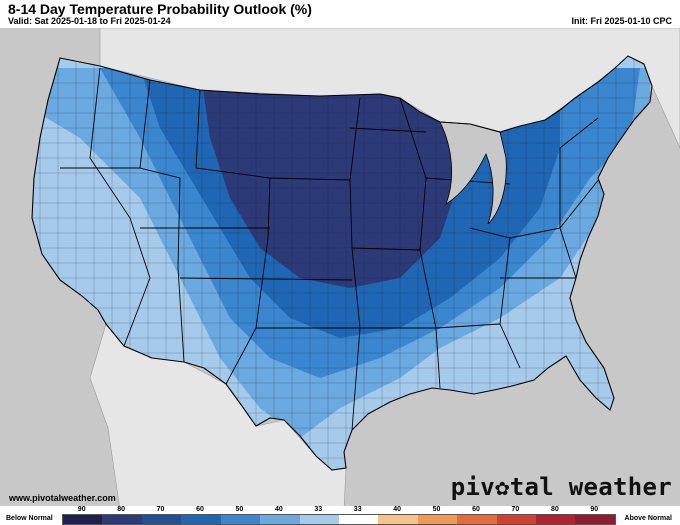 This screenshot has height=525, width=680. Describe the element at coordinates (648, 518) in the screenshot. I see `above-normal-label: Above Normal` at that location.